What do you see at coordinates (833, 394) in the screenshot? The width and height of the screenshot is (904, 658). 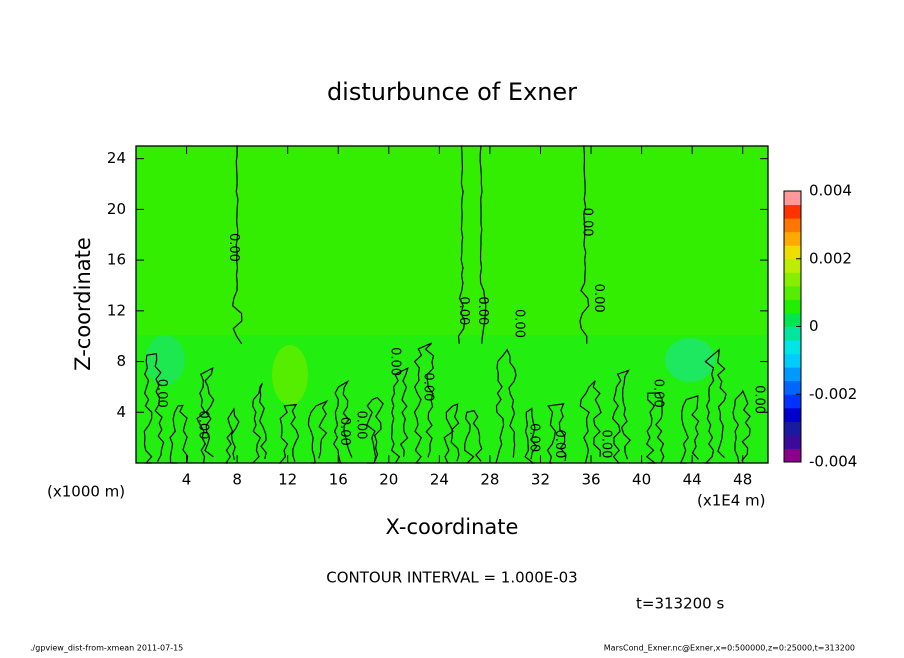 I see `colorbar-tick-label: -0.002` at bounding box center [833, 394].